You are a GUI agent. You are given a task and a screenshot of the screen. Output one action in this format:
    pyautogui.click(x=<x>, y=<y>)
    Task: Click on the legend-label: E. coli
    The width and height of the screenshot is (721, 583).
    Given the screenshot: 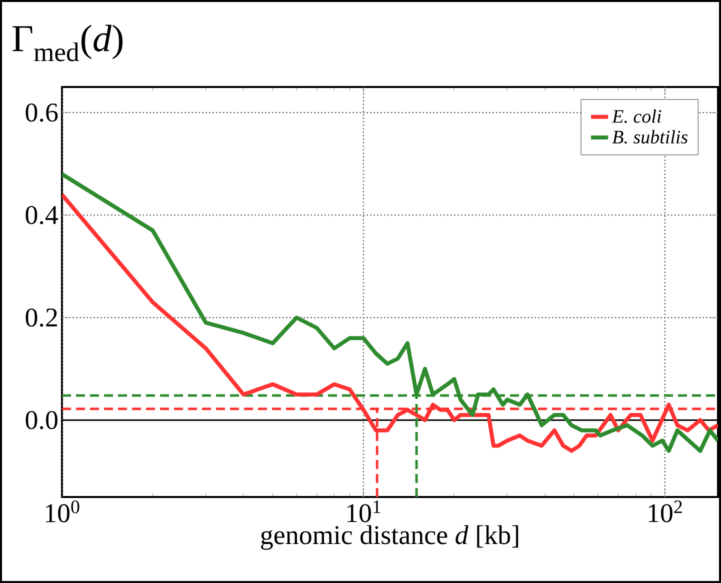 What is the action you would take?
    pyautogui.click(x=637, y=116)
    